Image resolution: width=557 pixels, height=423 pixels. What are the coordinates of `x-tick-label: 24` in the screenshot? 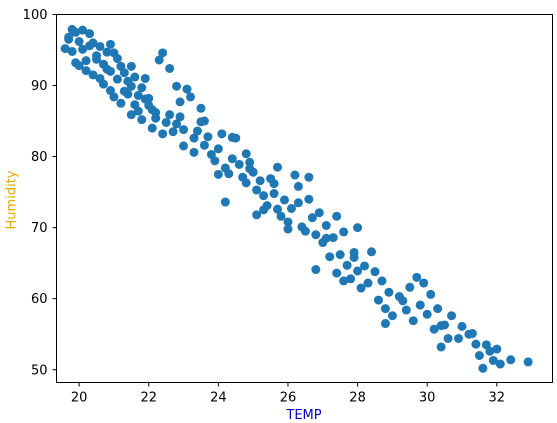 It's located at (218, 398).